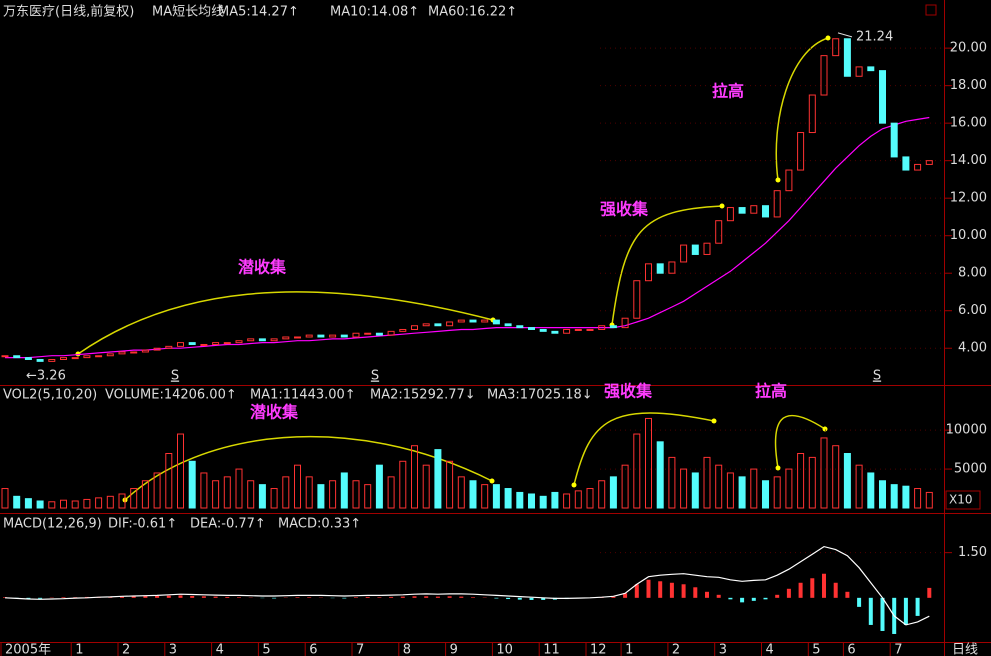  What do you see at coordinates (228, 524) in the screenshot?
I see `legend-entry: DEA:-0.77↑` at bounding box center [228, 524].